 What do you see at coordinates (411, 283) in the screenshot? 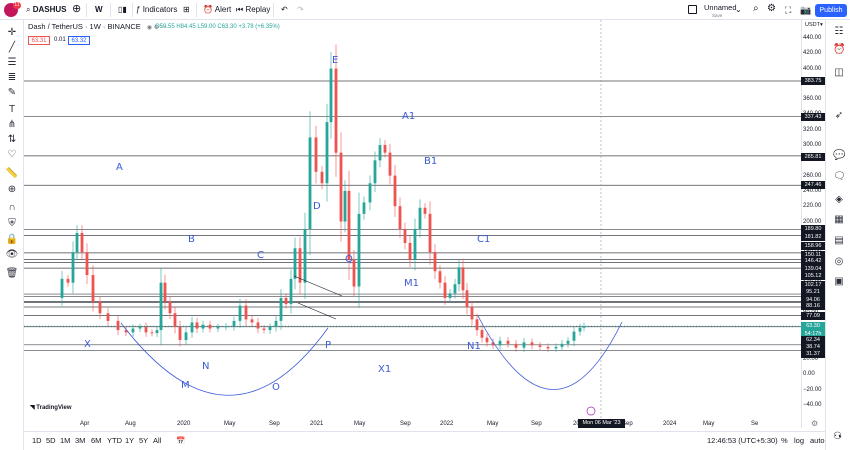
I see `wave-label-m1: M1` at bounding box center [411, 283].